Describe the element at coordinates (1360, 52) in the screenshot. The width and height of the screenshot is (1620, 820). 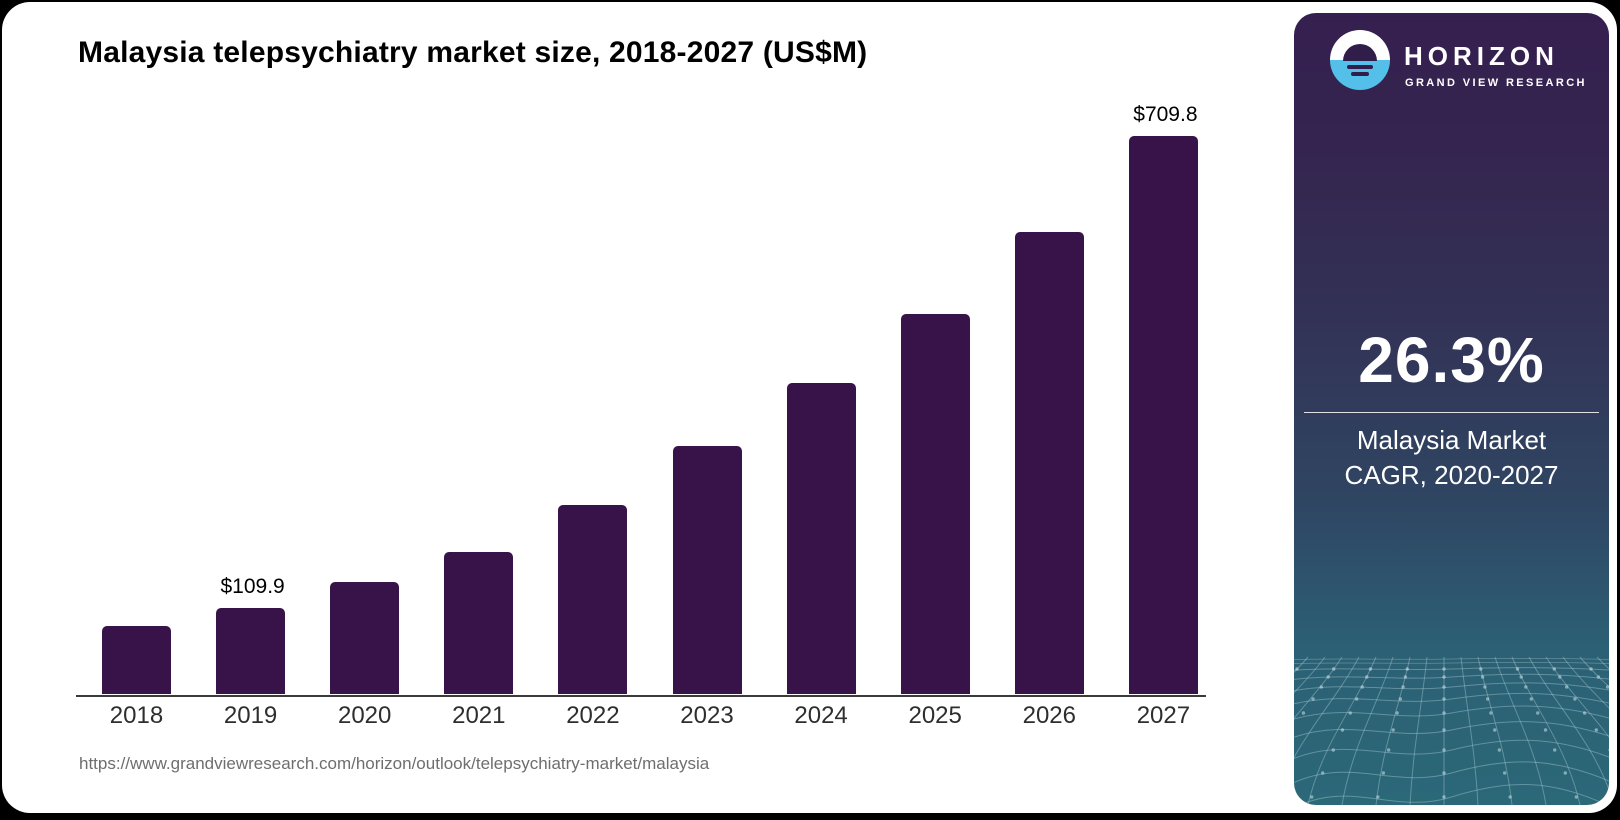
I see `sun-dome-shape` at that location.